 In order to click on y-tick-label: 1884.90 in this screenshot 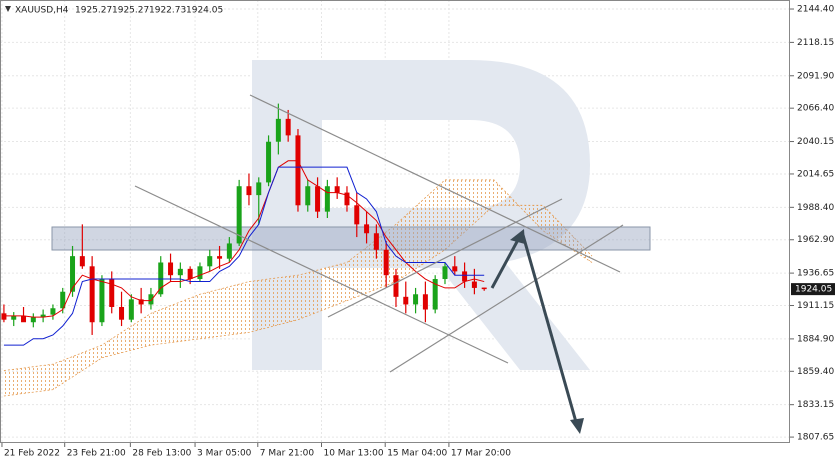, I will do `click(815, 339)`.